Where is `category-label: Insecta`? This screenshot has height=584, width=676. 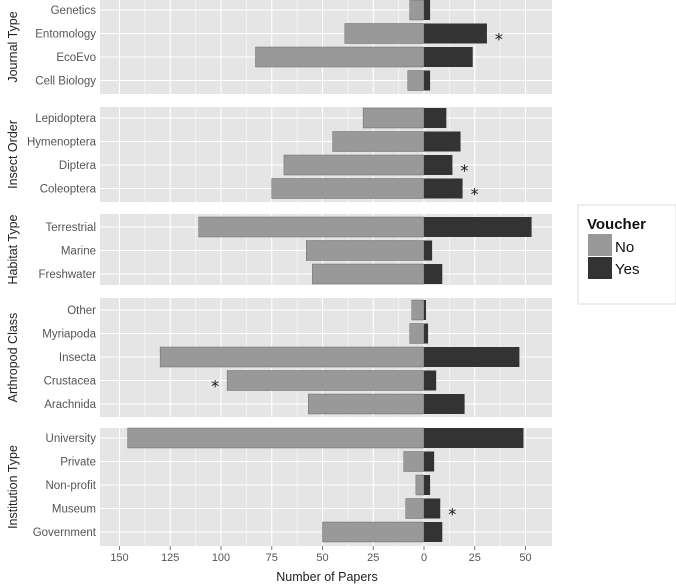 category-label: Insecta is located at coordinates (78, 358).